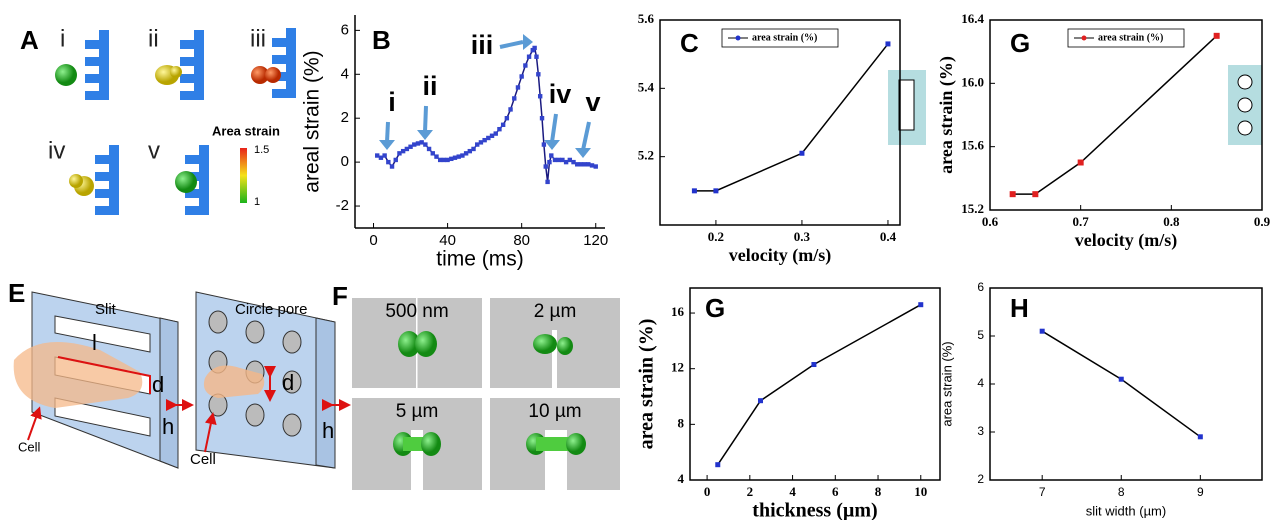  I want to click on x-tick-label: 120, so click(595, 240).